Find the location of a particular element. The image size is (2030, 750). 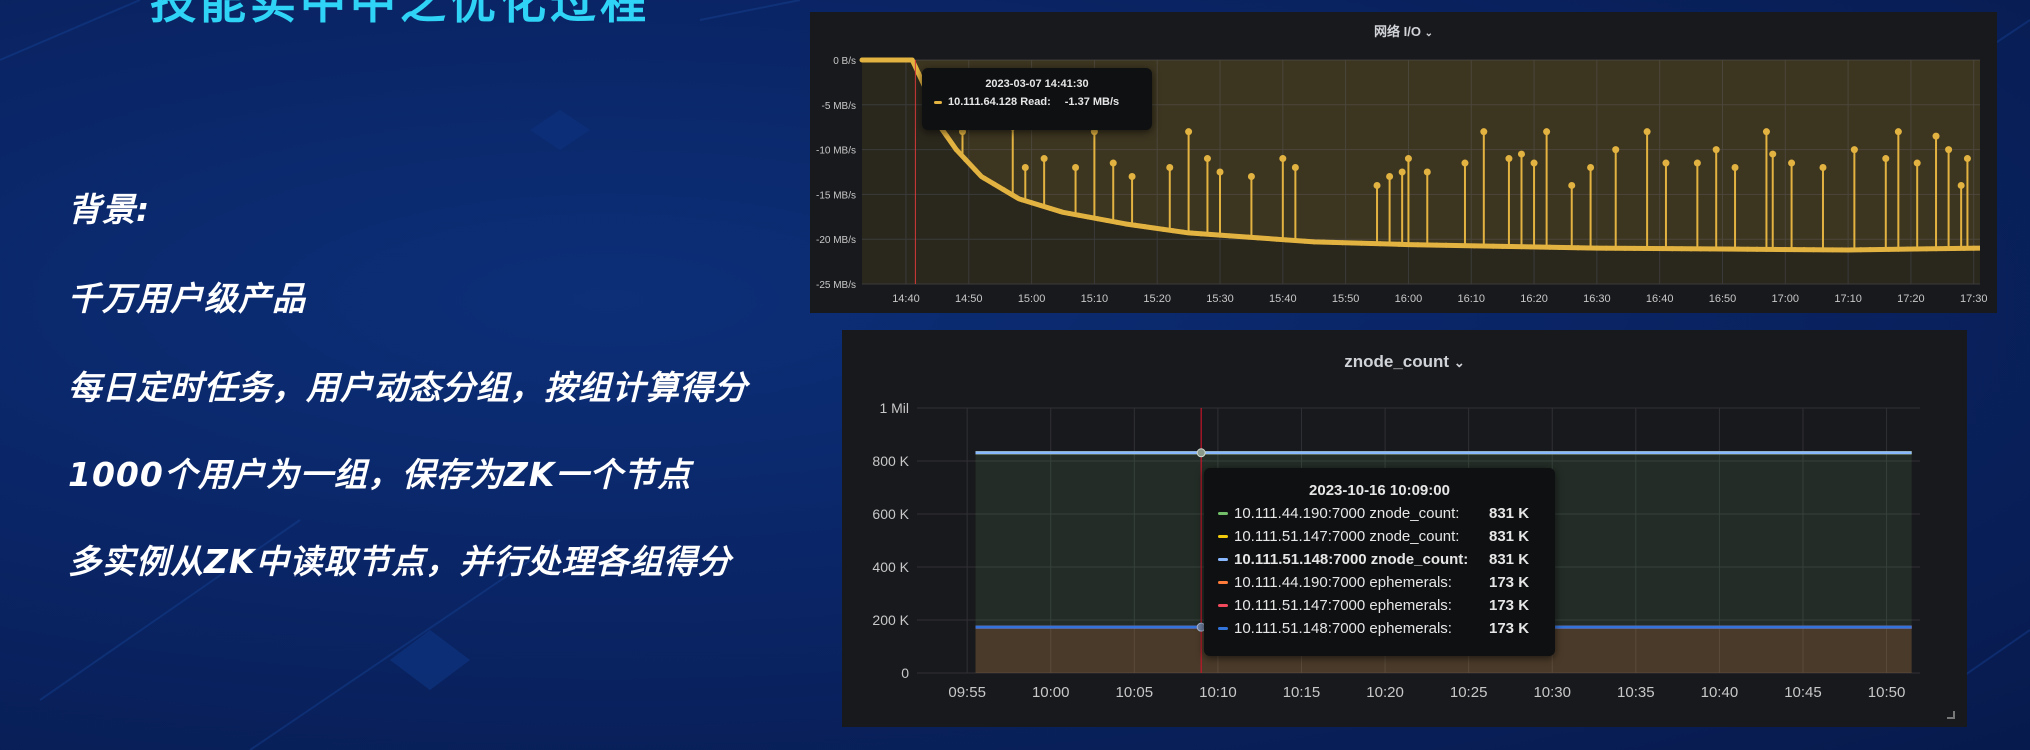

tooltip-row: 10.111.51.147:7000 znode_count: 831 K is located at coordinates (1386, 536).